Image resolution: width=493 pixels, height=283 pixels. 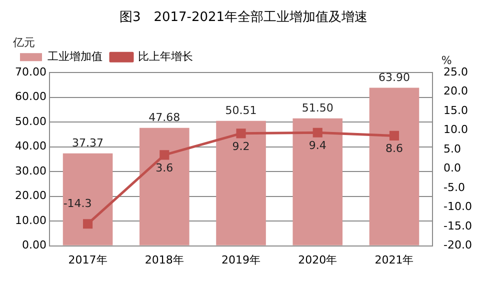 What do you see at coordinates (241, 111) in the screenshot?
I see `data-label: 50.51` at bounding box center [241, 111].